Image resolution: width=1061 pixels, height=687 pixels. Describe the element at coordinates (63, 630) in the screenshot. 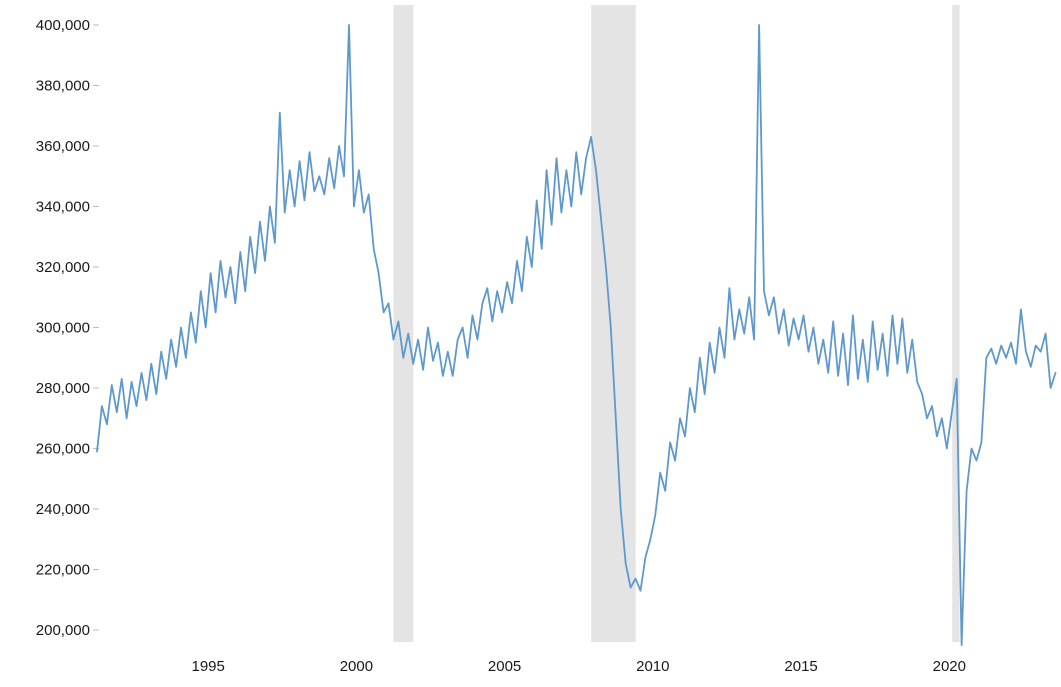

I see `y-axis-tick-label: 200,000` at that location.